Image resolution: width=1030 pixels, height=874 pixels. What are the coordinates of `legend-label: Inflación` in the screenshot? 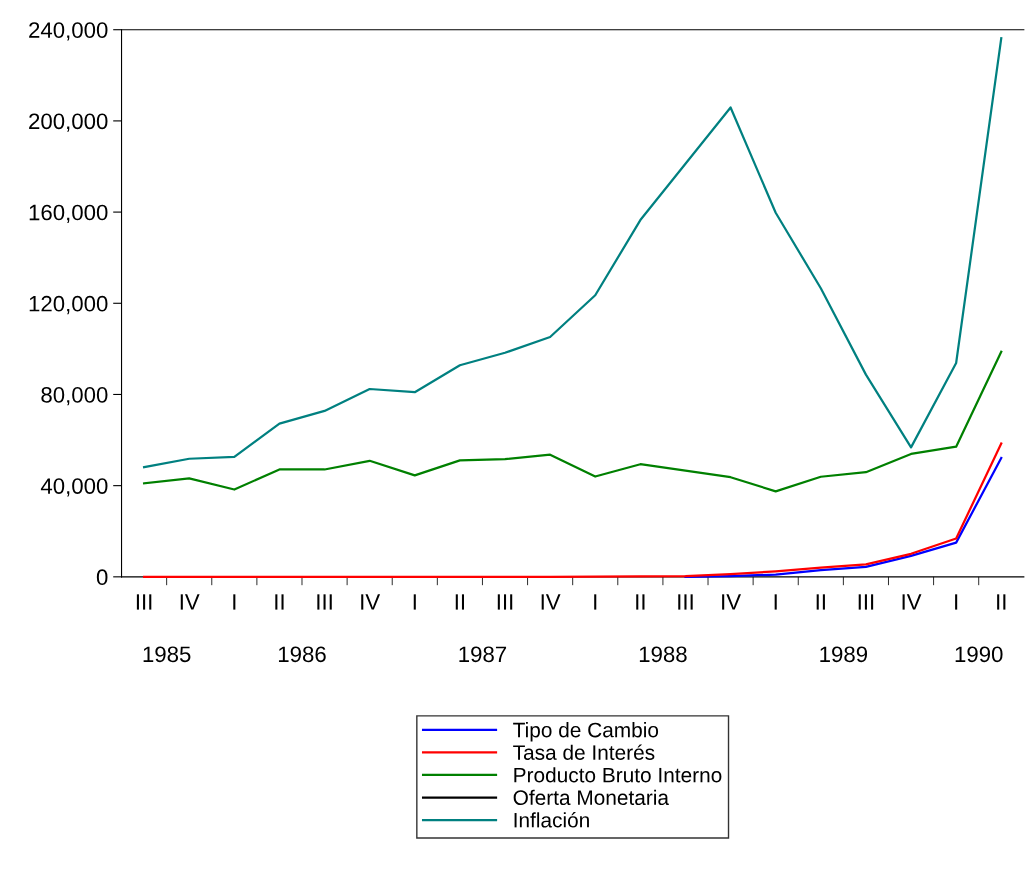 It's located at (551, 820).